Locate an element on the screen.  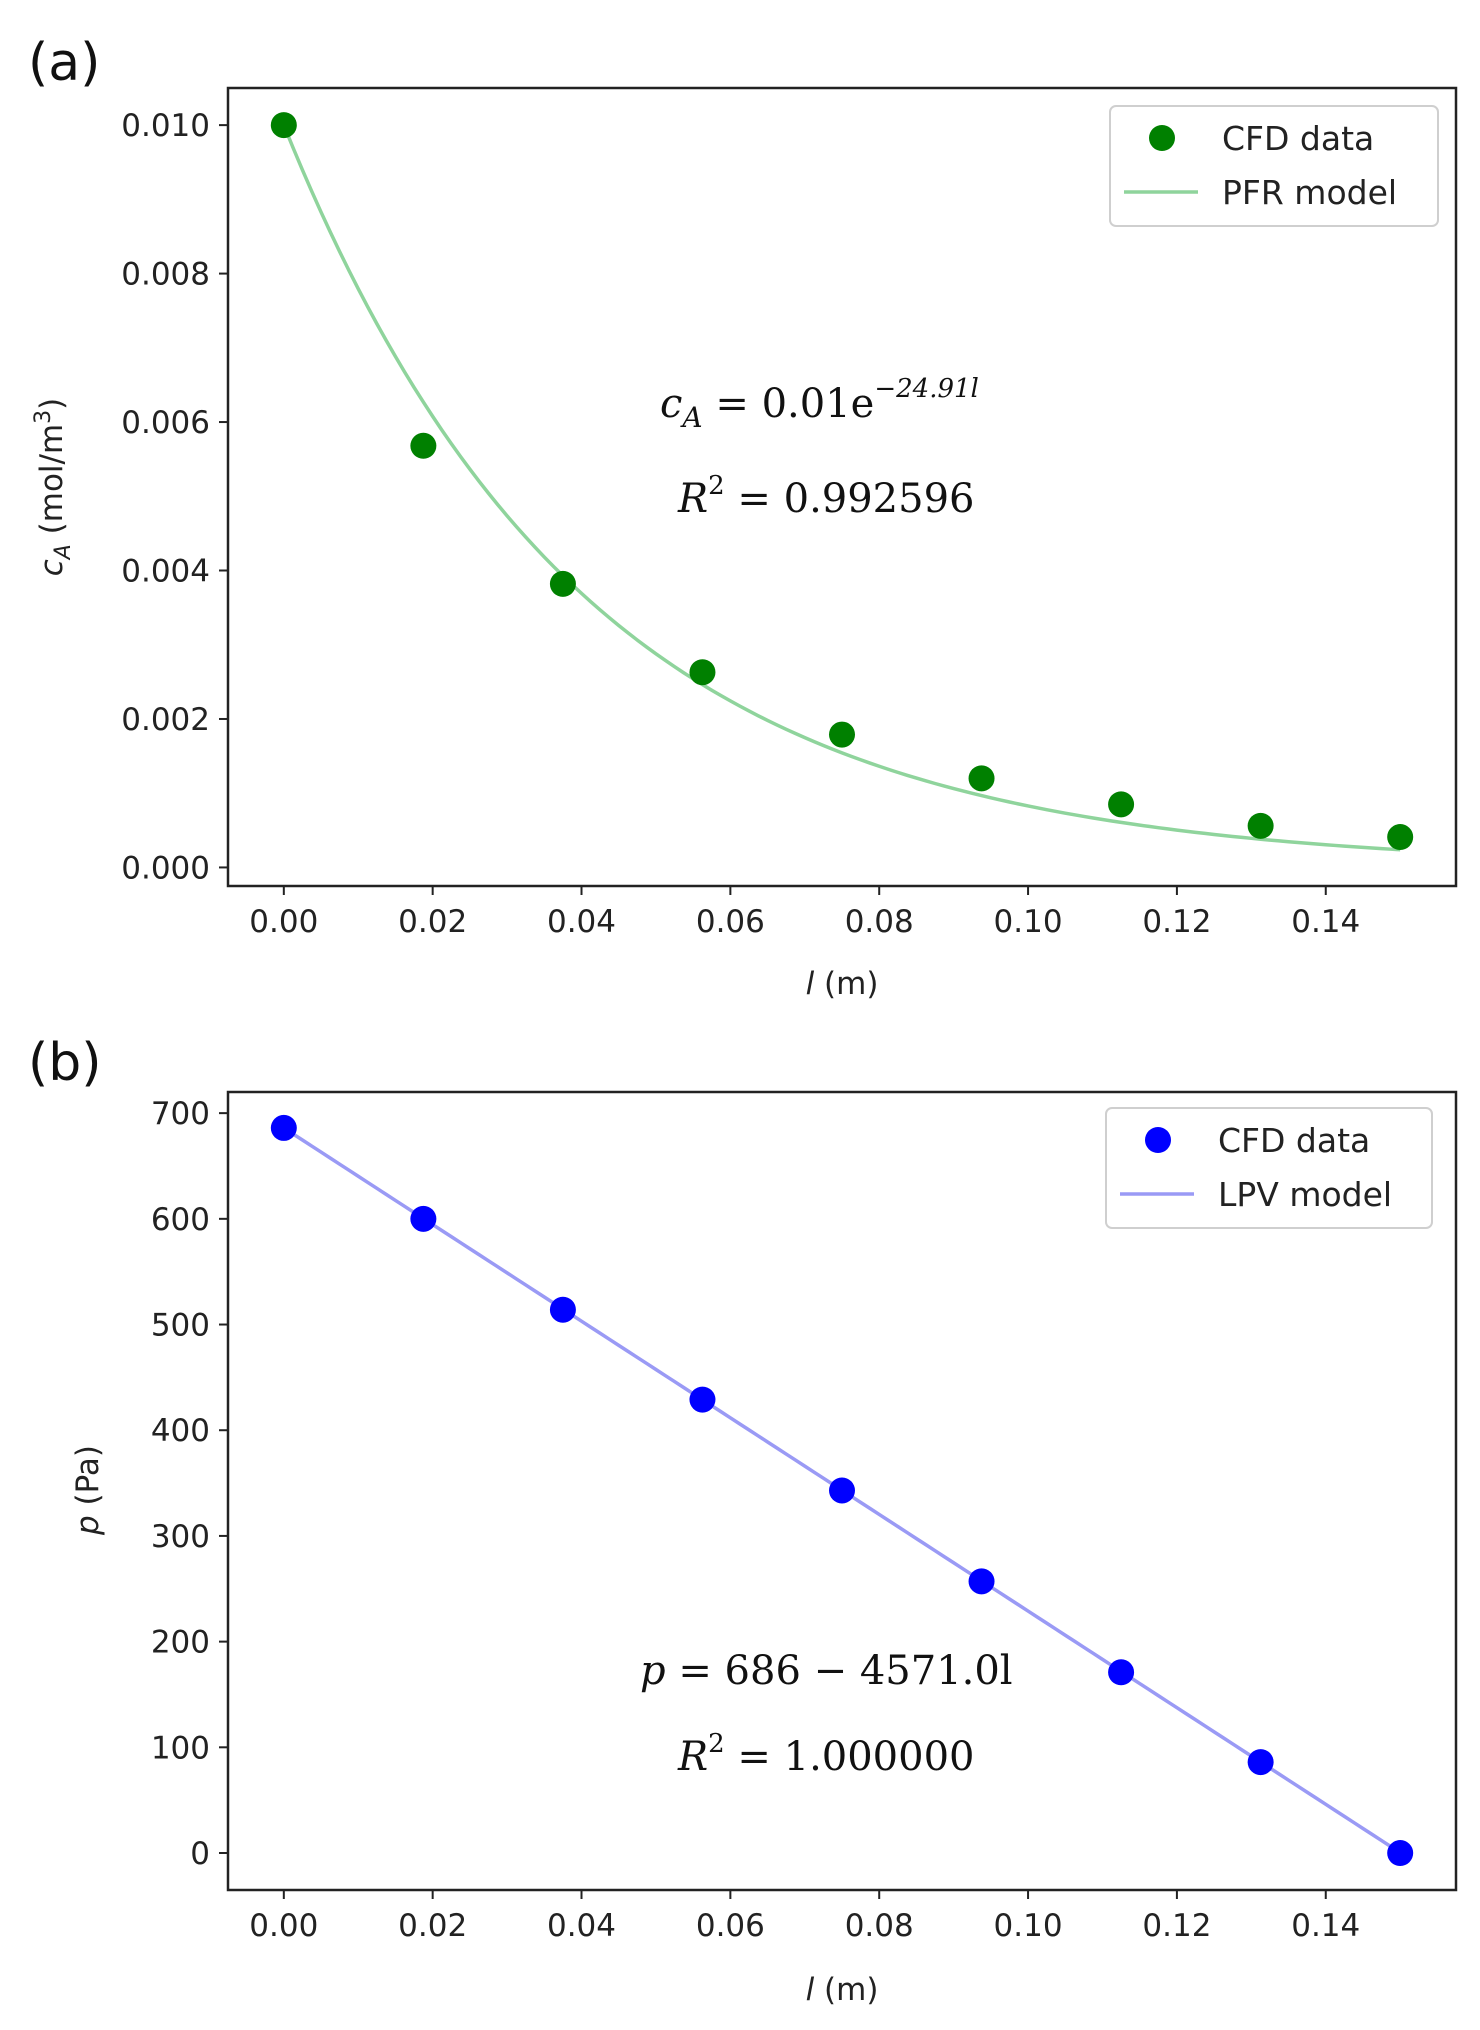
panel-b-label: (b) is located at coordinates (65, 1063).